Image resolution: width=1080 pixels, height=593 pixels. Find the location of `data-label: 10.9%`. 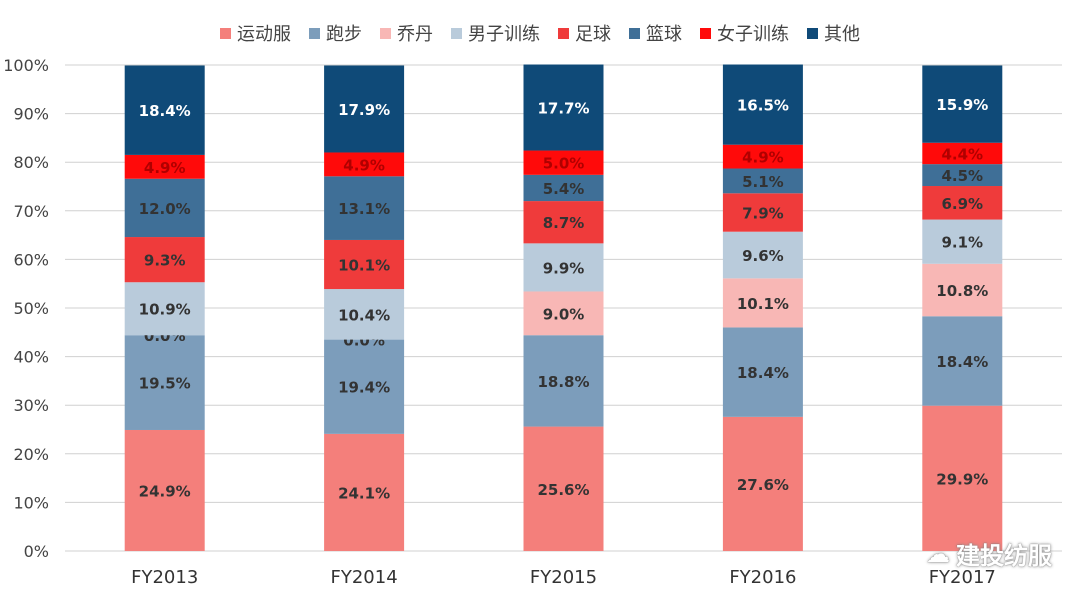

data-label: 10.9% is located at coordinates (165, 310).